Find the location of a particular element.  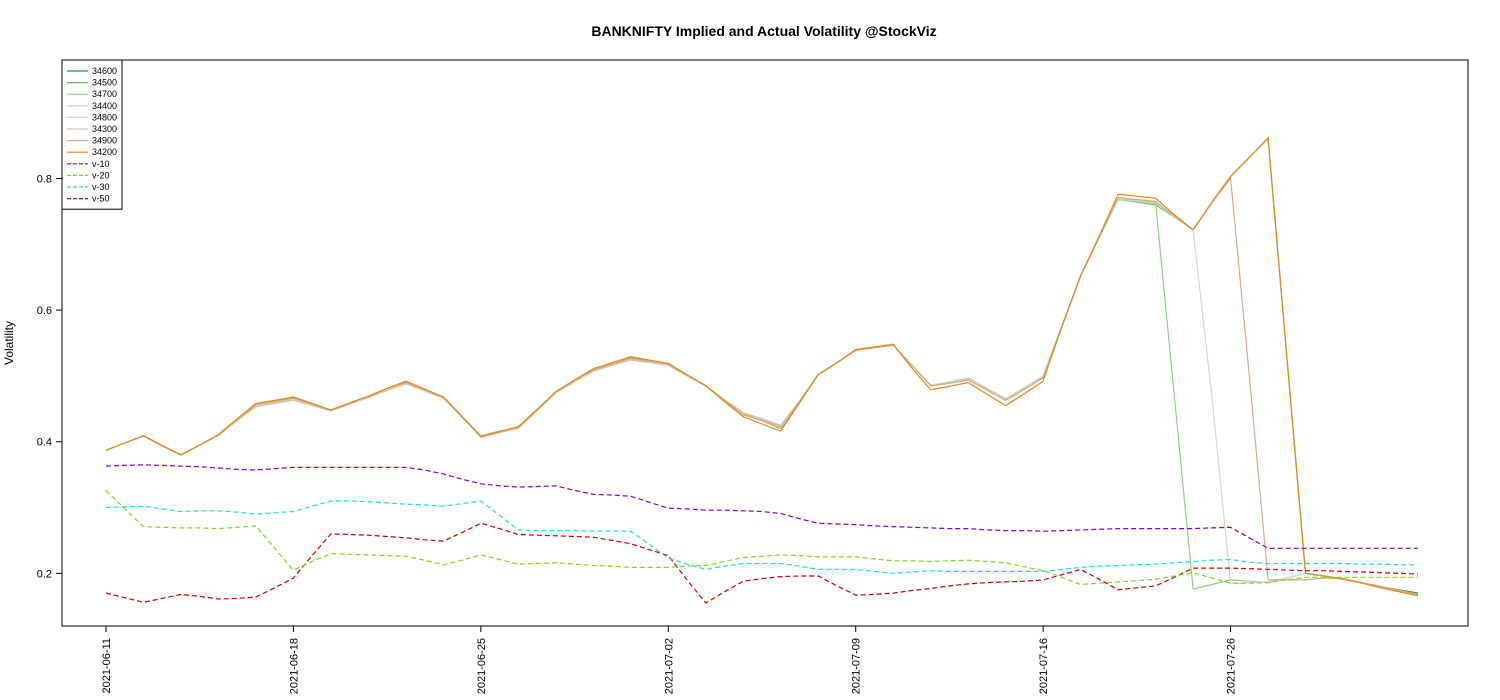

y-tick-label: 0.6 is located at coordinates (44, 311).